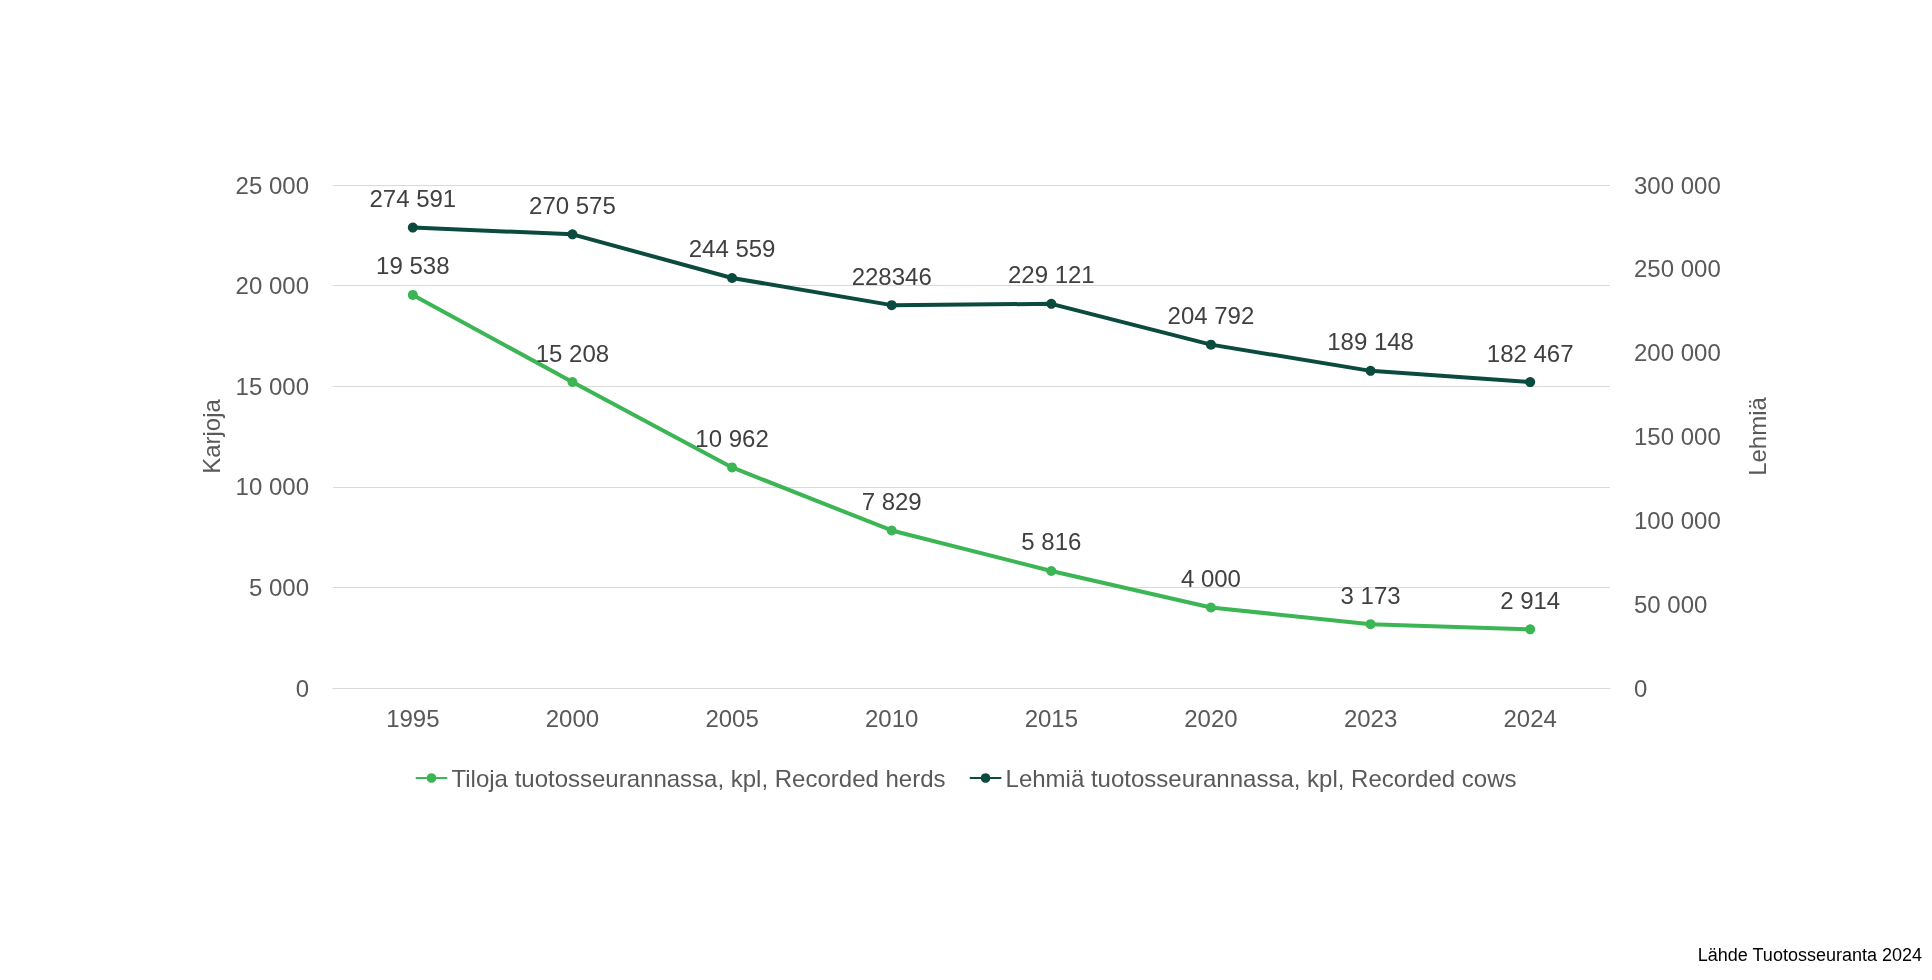 This screenshot has height=980, width=1932. I want to click on y-tick-label: 25 000, so click(272, 185).